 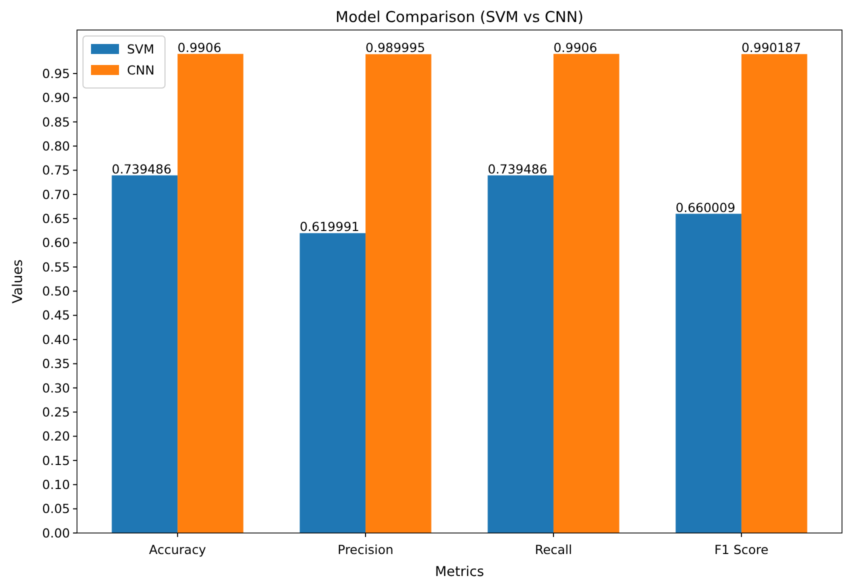 I want to click on y-tick-label: 0.45, so click(x=56, y=315).